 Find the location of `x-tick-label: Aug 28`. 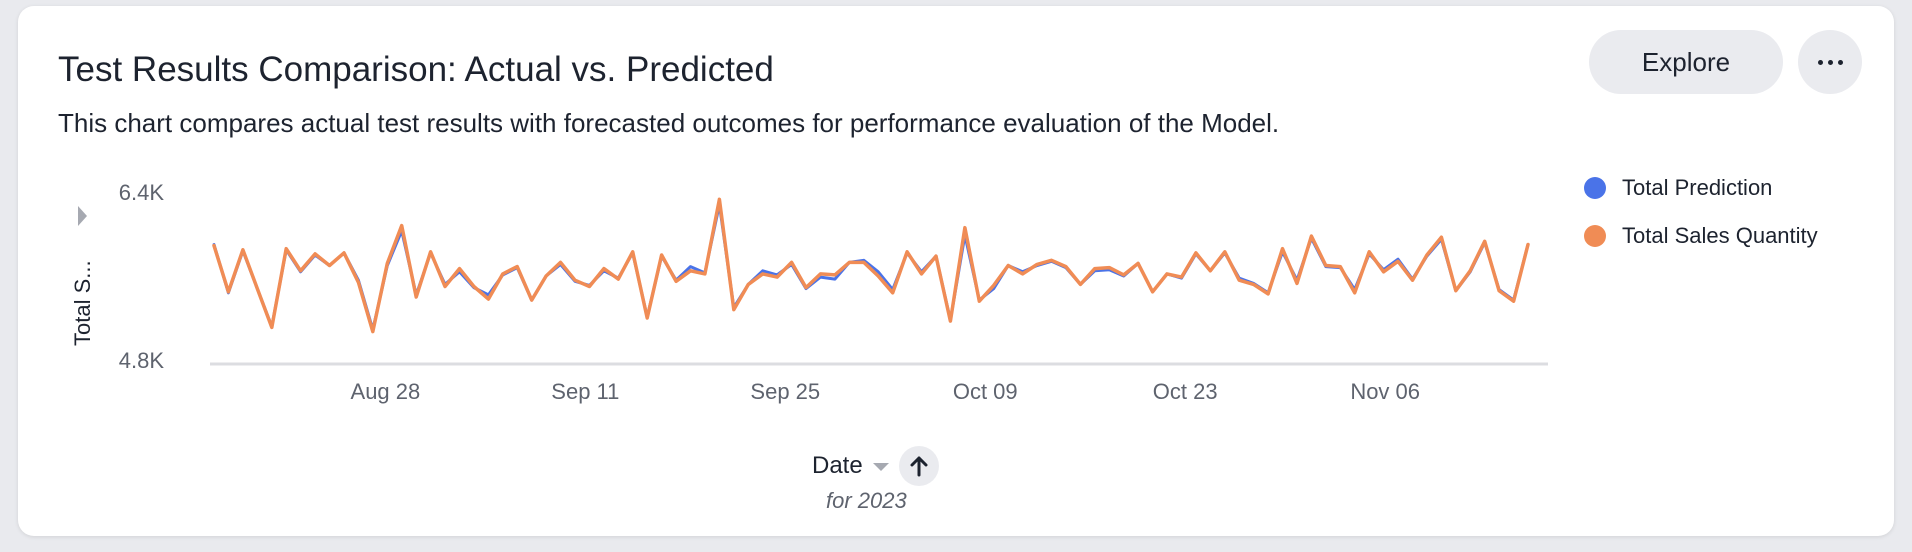

x-tick-label: Aug 28 is located at coordinates (386, 391).